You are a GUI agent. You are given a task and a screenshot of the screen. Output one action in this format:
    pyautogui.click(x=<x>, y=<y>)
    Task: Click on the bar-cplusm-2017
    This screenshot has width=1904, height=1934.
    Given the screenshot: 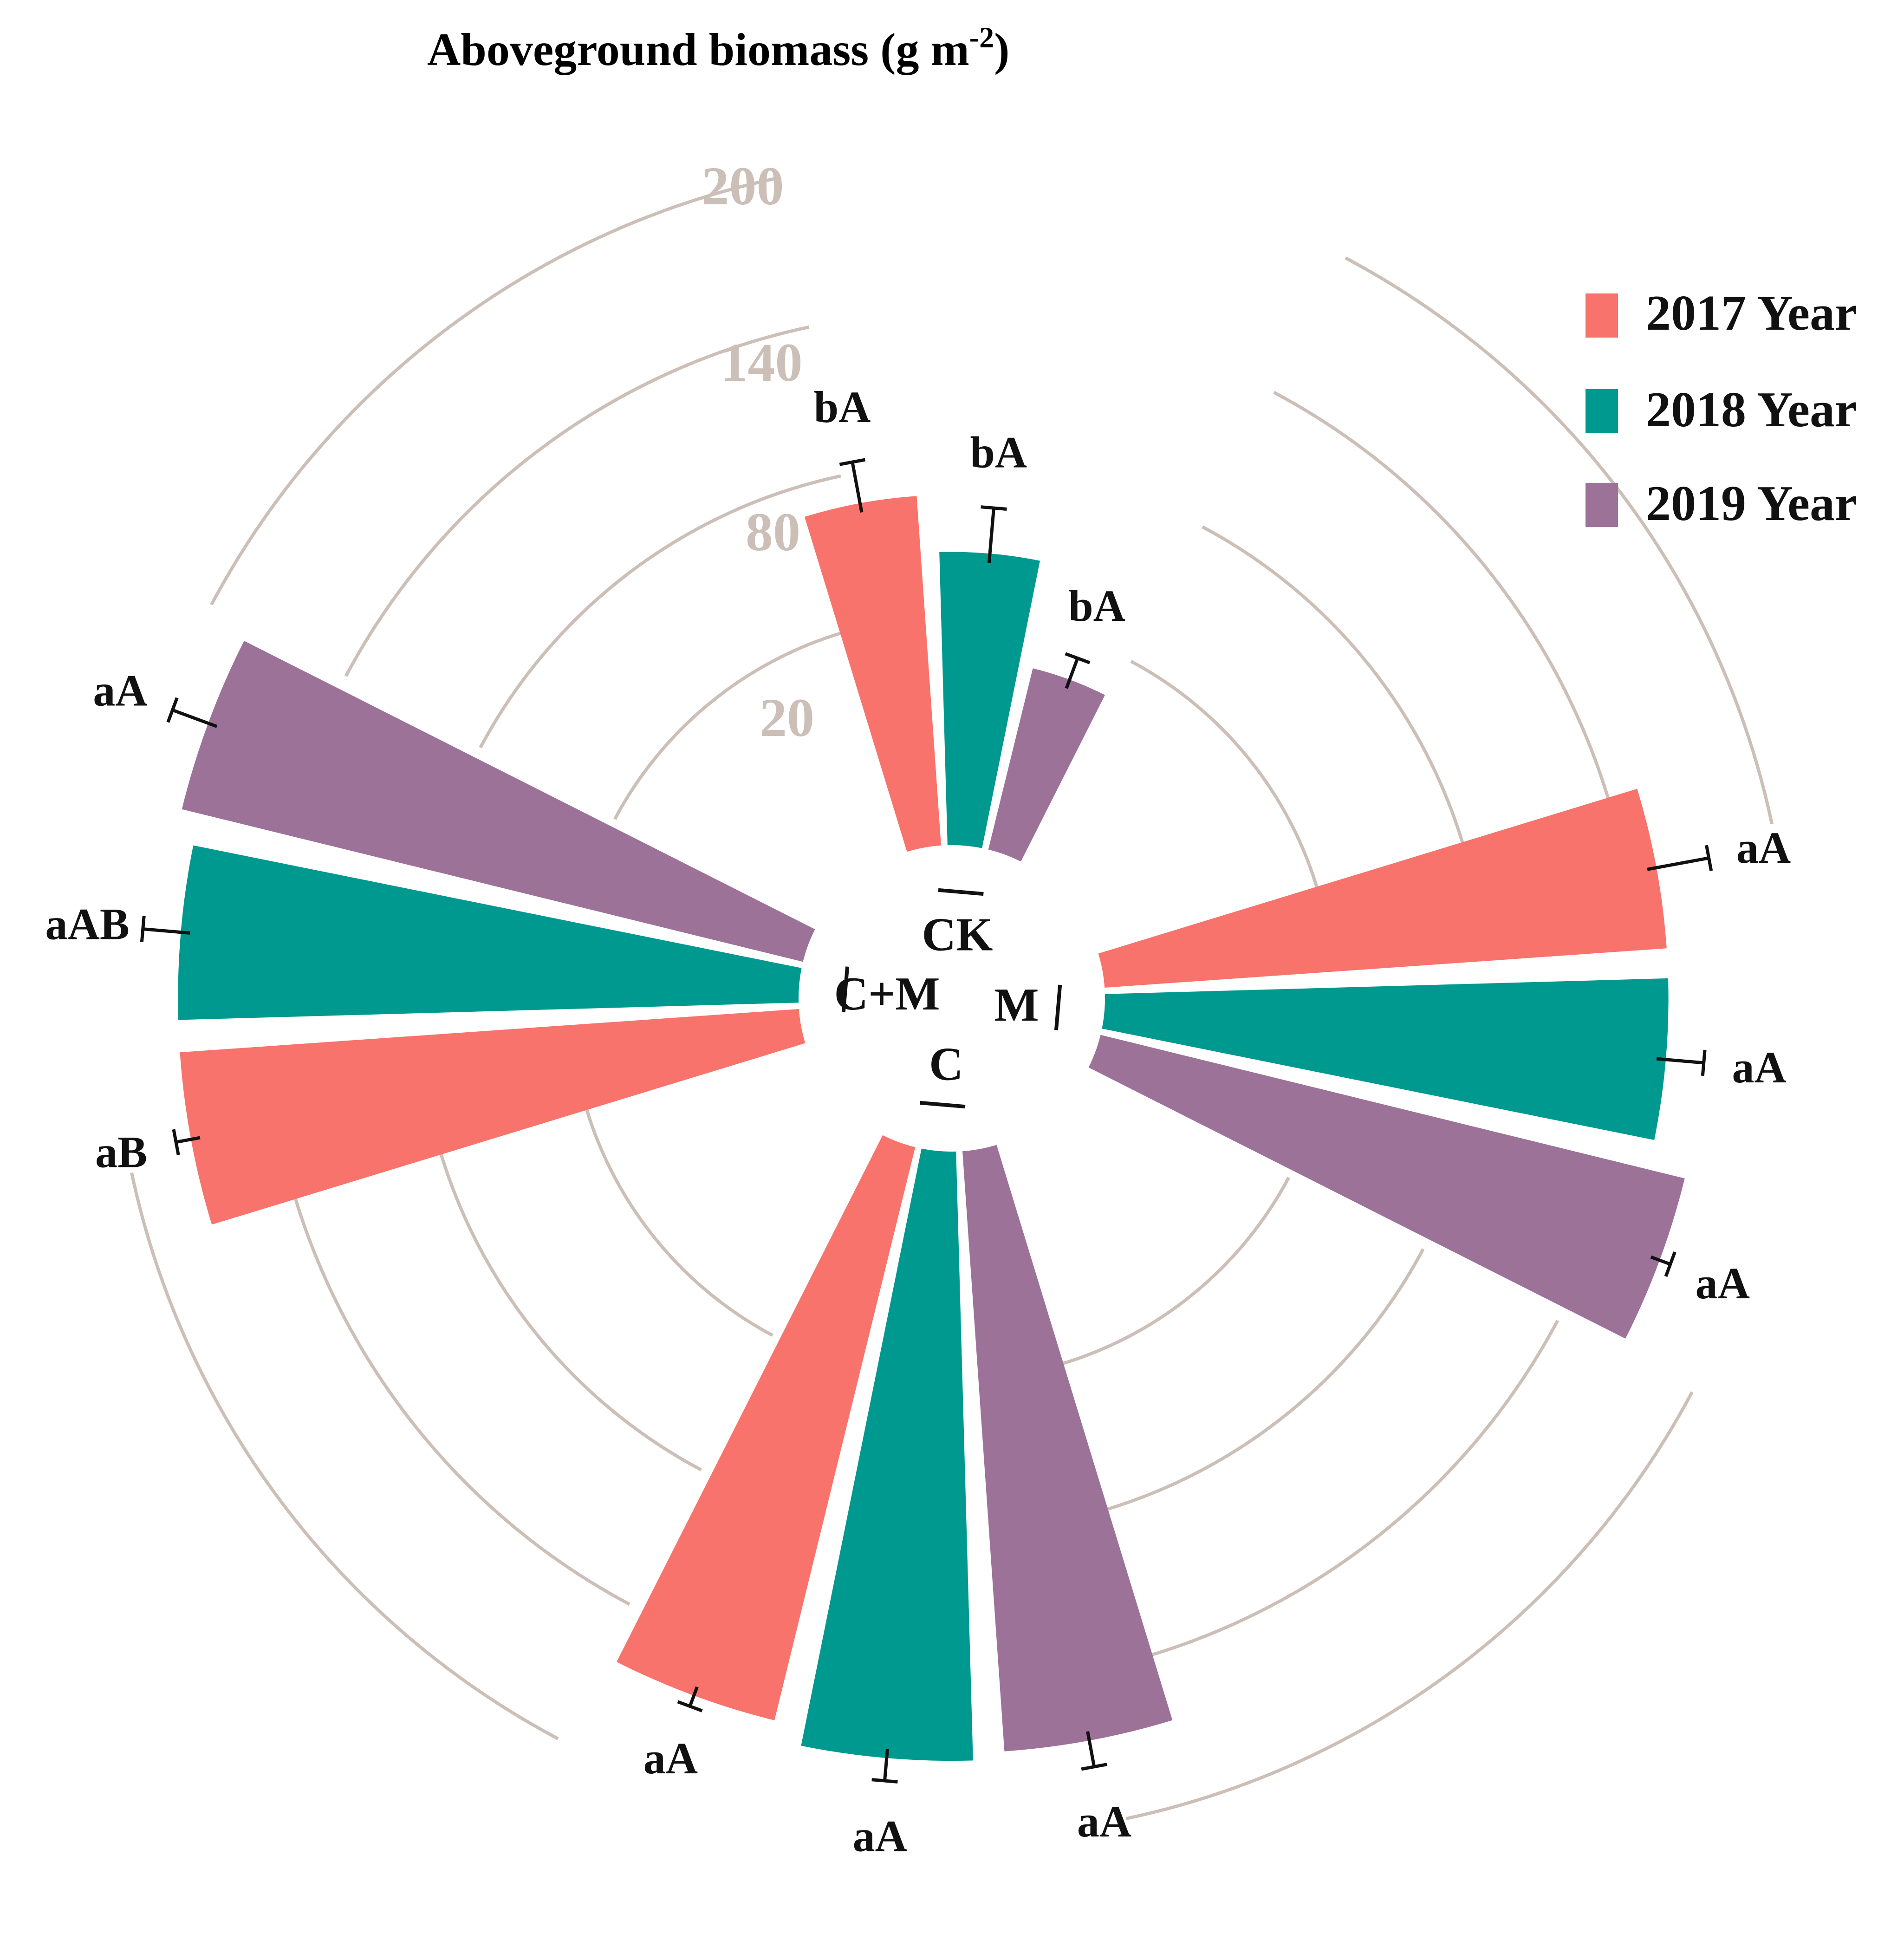 What is the action you would take?
    pyautogui.click(x=493, y=1117)
    